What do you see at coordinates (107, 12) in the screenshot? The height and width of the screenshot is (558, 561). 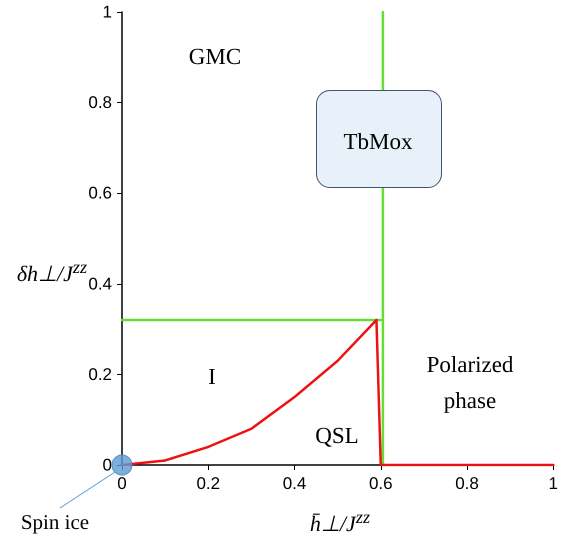 I see `y-tick-label: 1` at bounding box center [107, 12].